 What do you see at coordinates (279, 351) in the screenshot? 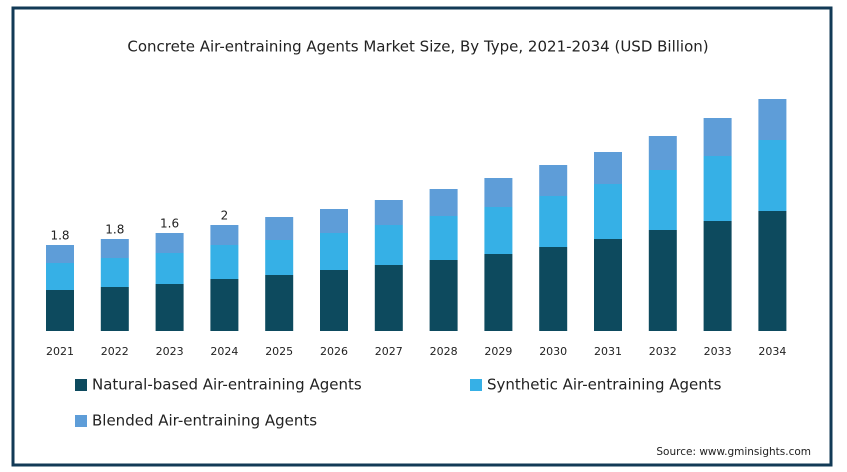
I see `x-tick-label: 2025` at bounding box center [279, 351].